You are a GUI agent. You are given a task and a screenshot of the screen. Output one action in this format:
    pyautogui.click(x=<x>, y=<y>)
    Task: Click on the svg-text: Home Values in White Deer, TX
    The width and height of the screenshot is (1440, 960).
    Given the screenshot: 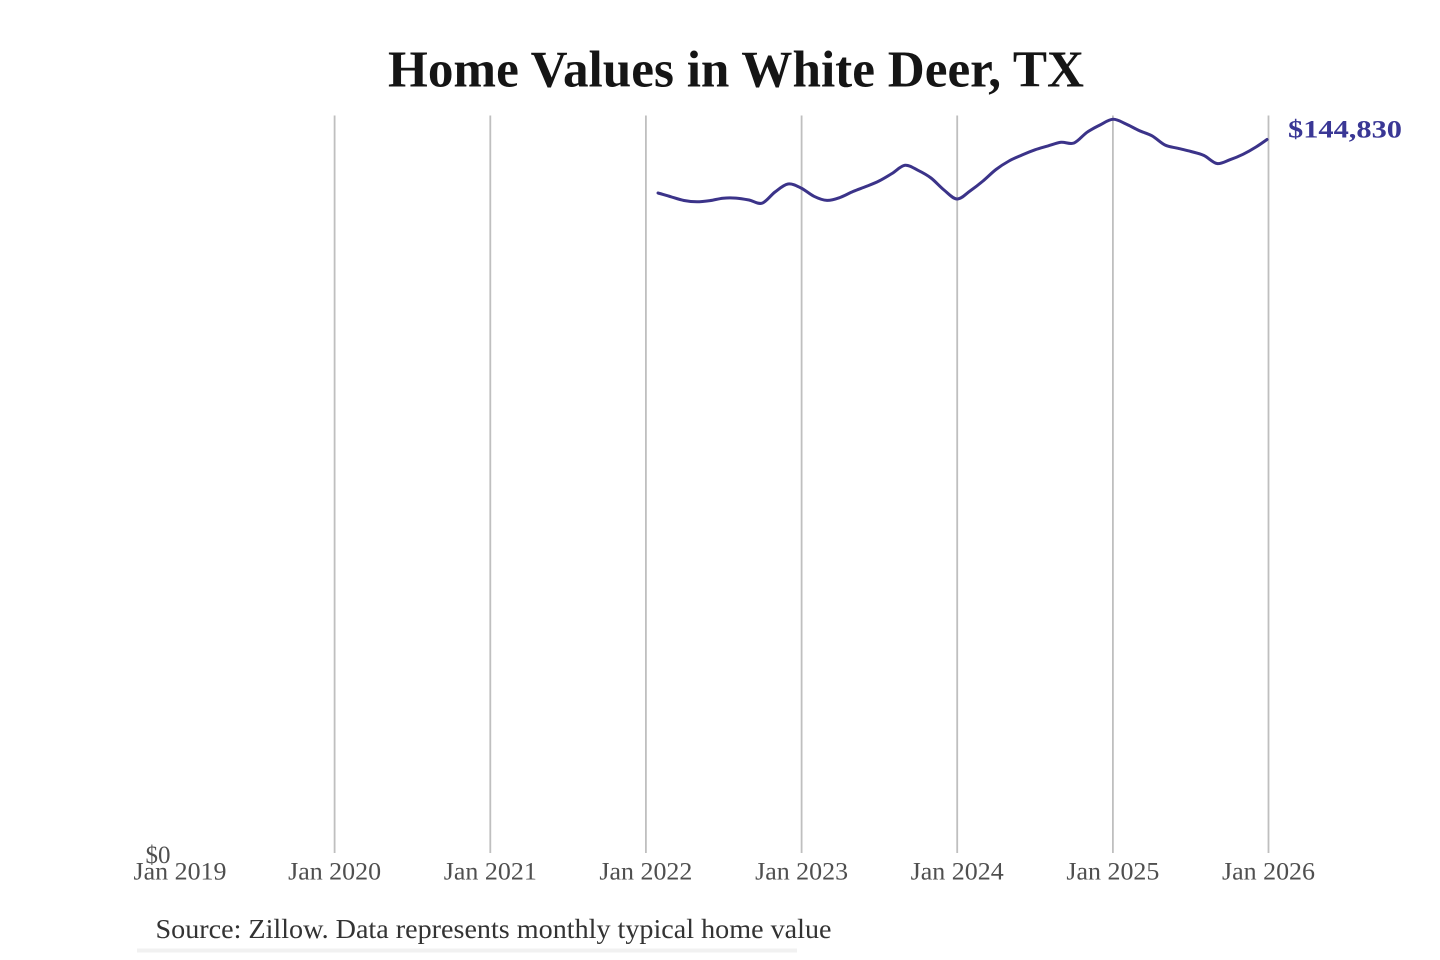 What is the action you would take?
    pyautogui.click(x=736, y=69)
    